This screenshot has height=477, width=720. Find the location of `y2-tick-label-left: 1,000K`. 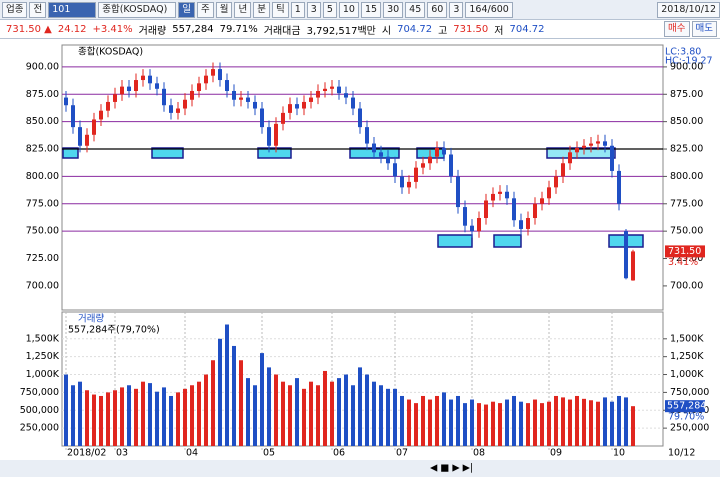

y2-tick-label-left: 1,000K is located at coordinates (43, 374).